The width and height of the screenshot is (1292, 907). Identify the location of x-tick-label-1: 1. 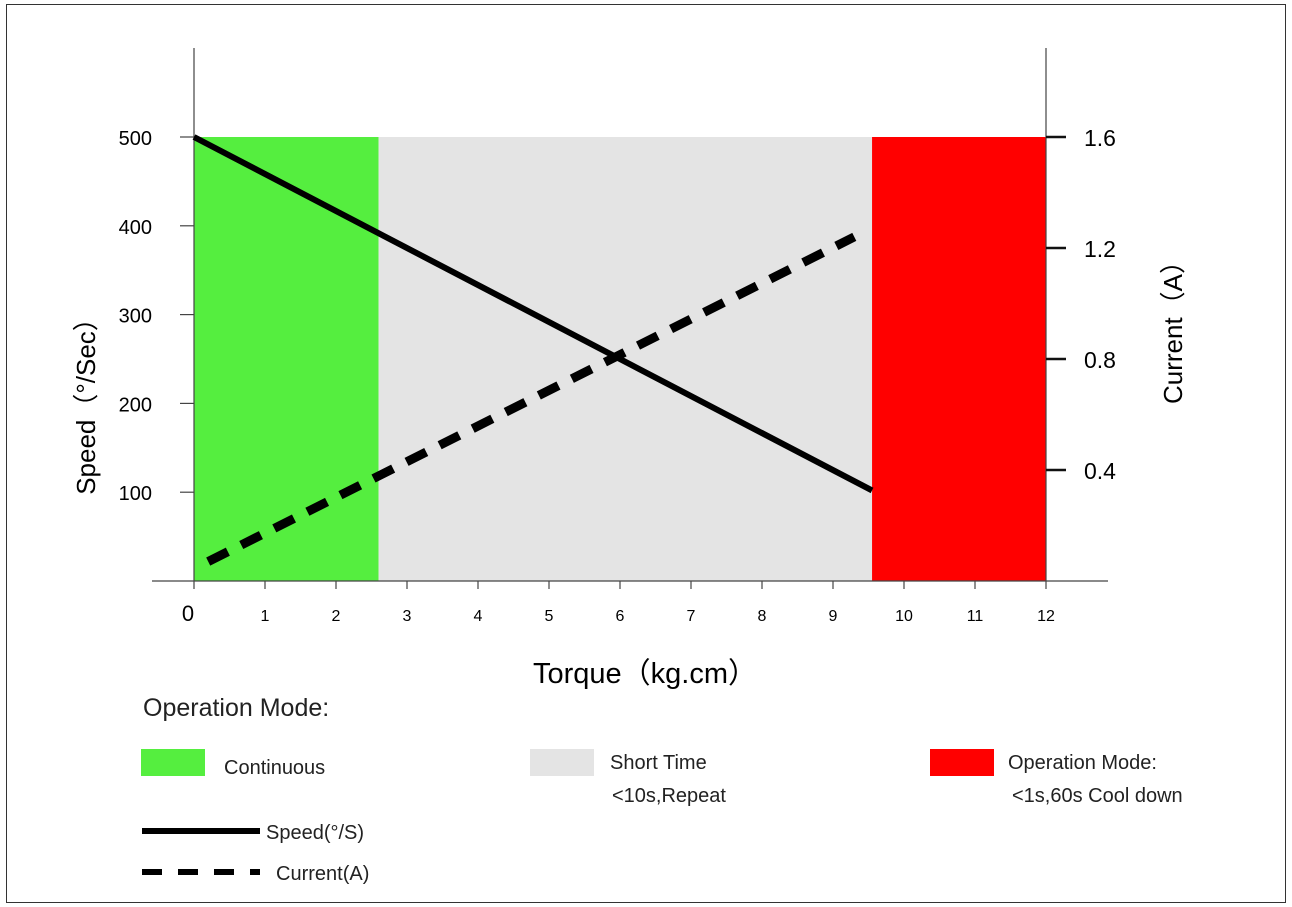
(265, 616).